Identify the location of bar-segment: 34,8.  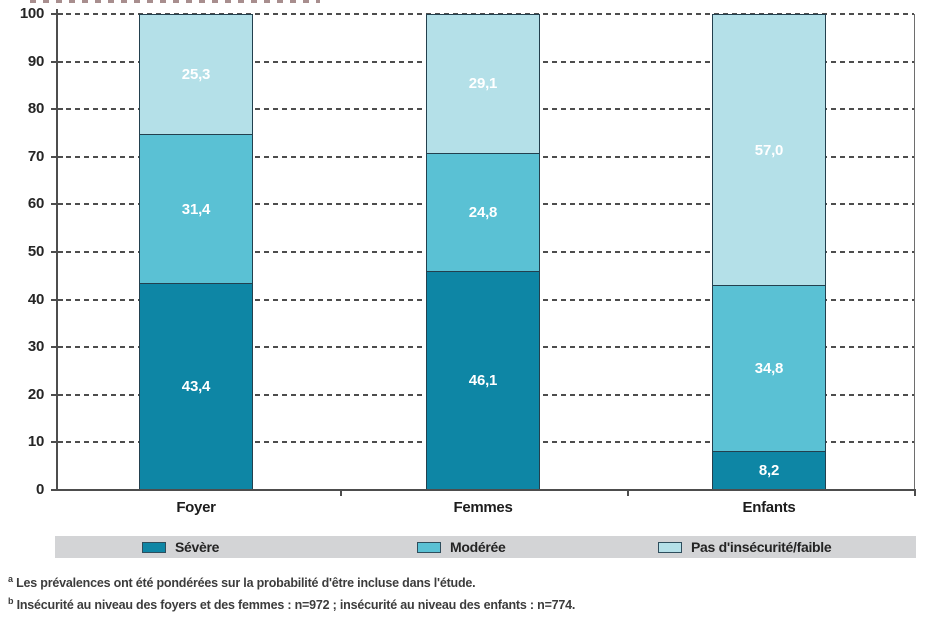
(769, 368).